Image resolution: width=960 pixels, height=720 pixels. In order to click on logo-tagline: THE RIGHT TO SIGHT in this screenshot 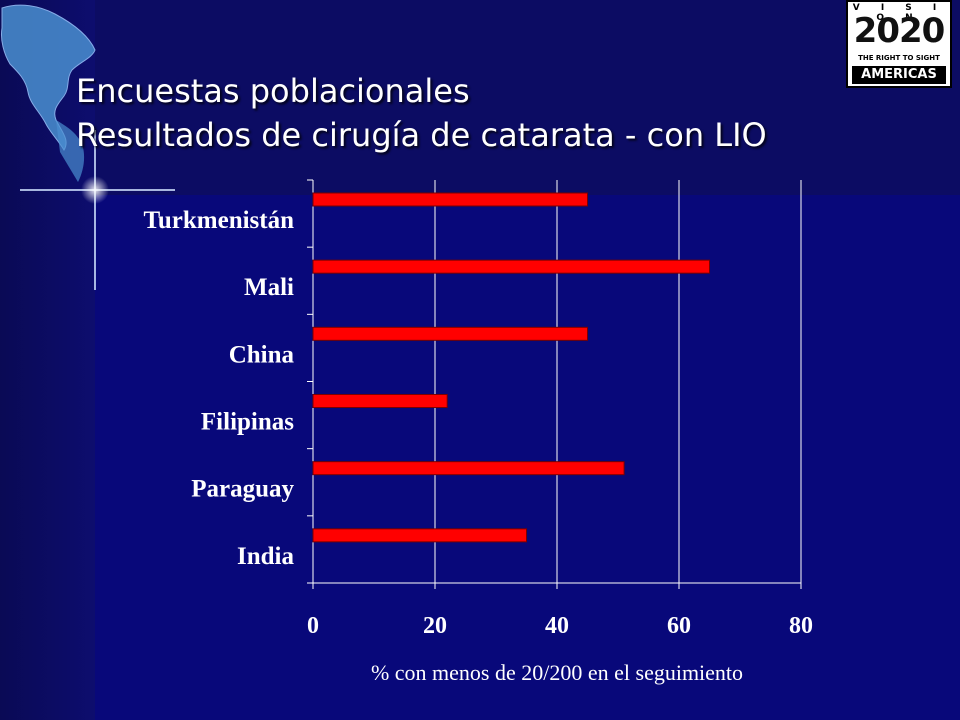, I will do `click(899, 58)`.